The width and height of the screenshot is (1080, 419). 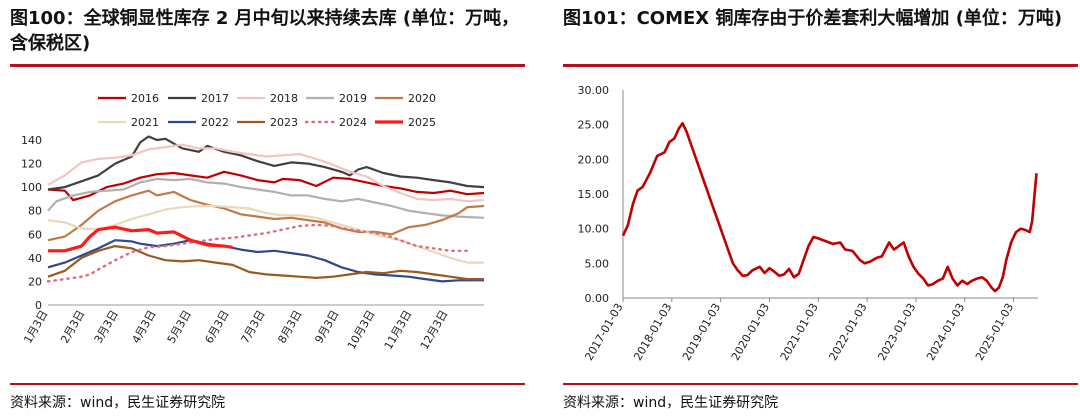 I want to click on x-tick-label: 11月3日, so click(x=398, y=330).